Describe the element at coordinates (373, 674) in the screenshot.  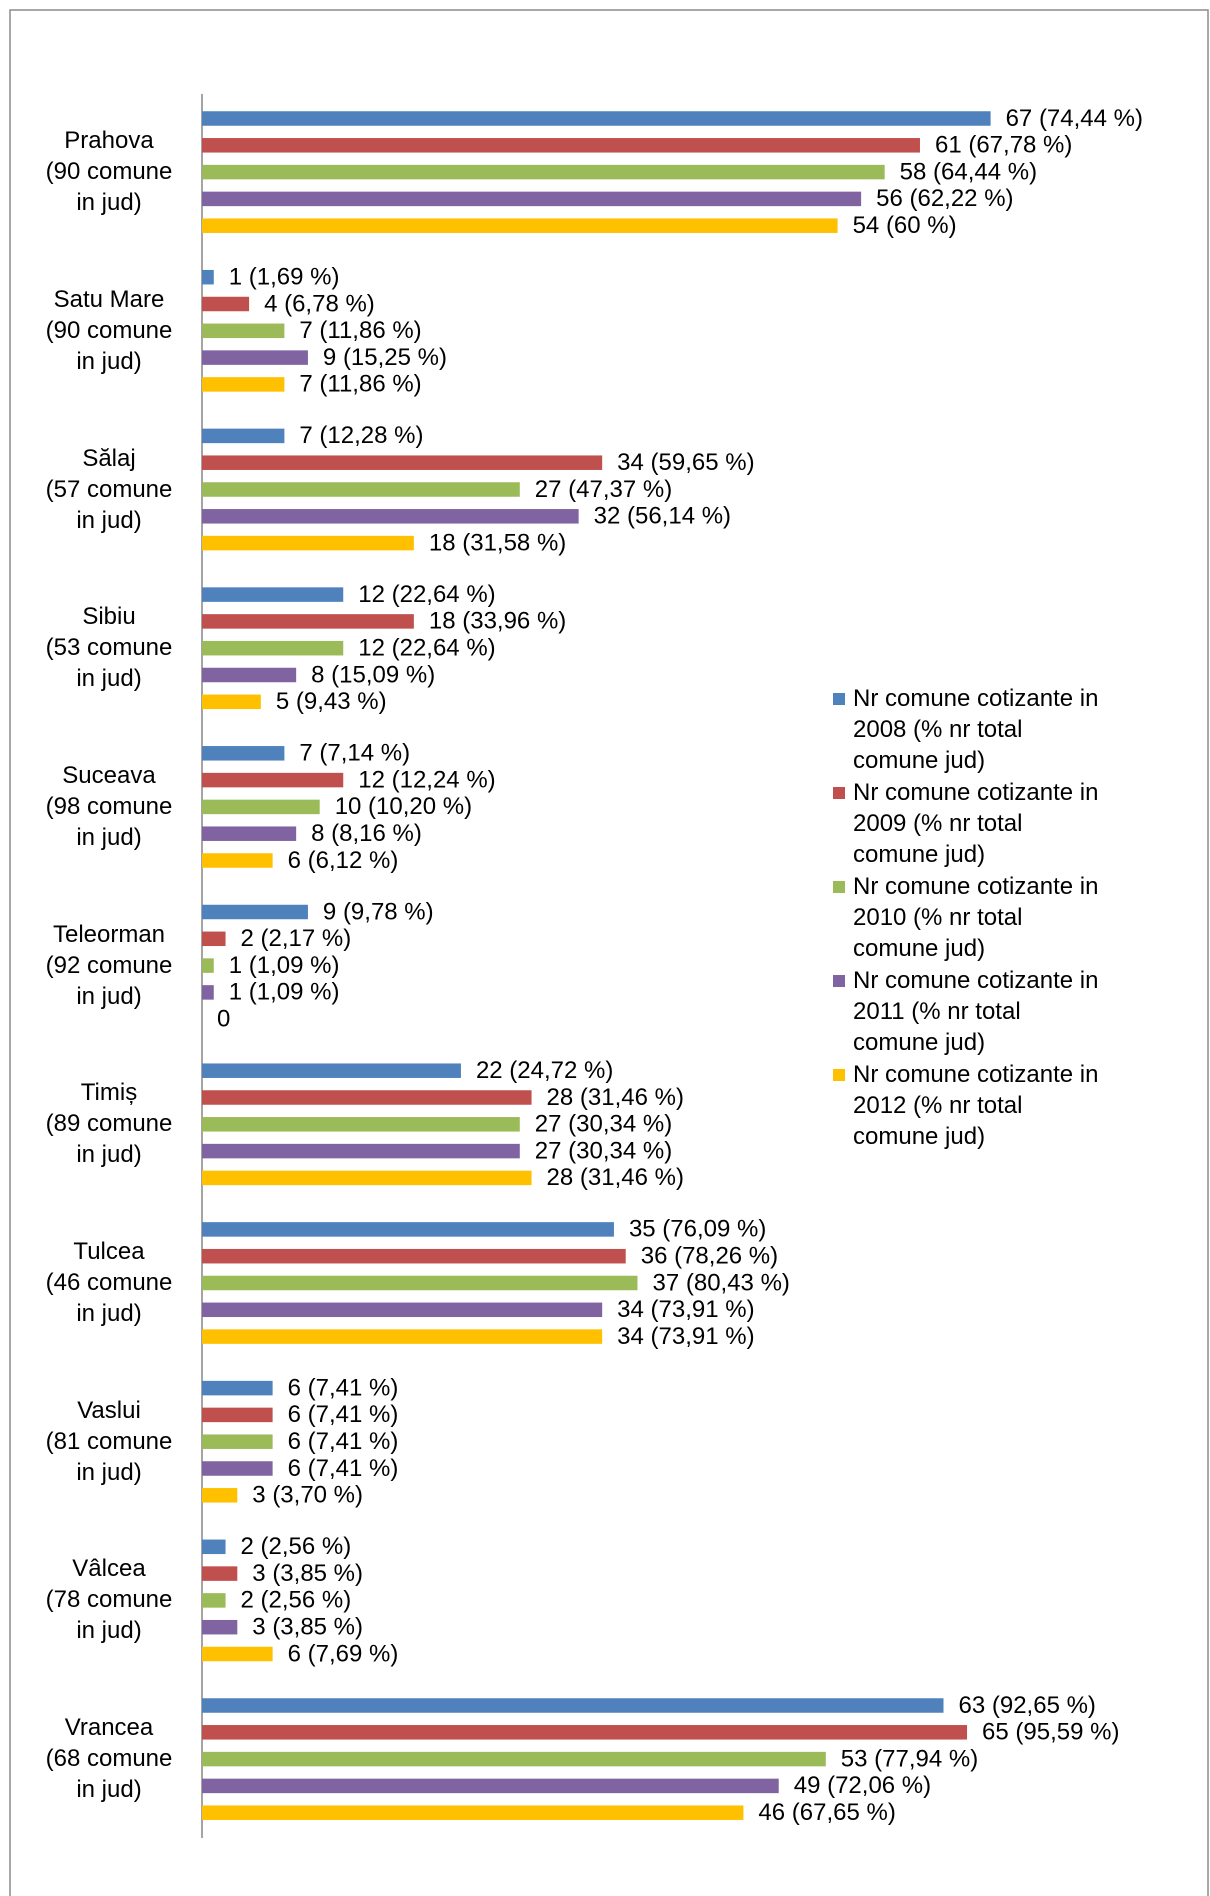
I see `data-label: 8 (15,09 %)` at that location.